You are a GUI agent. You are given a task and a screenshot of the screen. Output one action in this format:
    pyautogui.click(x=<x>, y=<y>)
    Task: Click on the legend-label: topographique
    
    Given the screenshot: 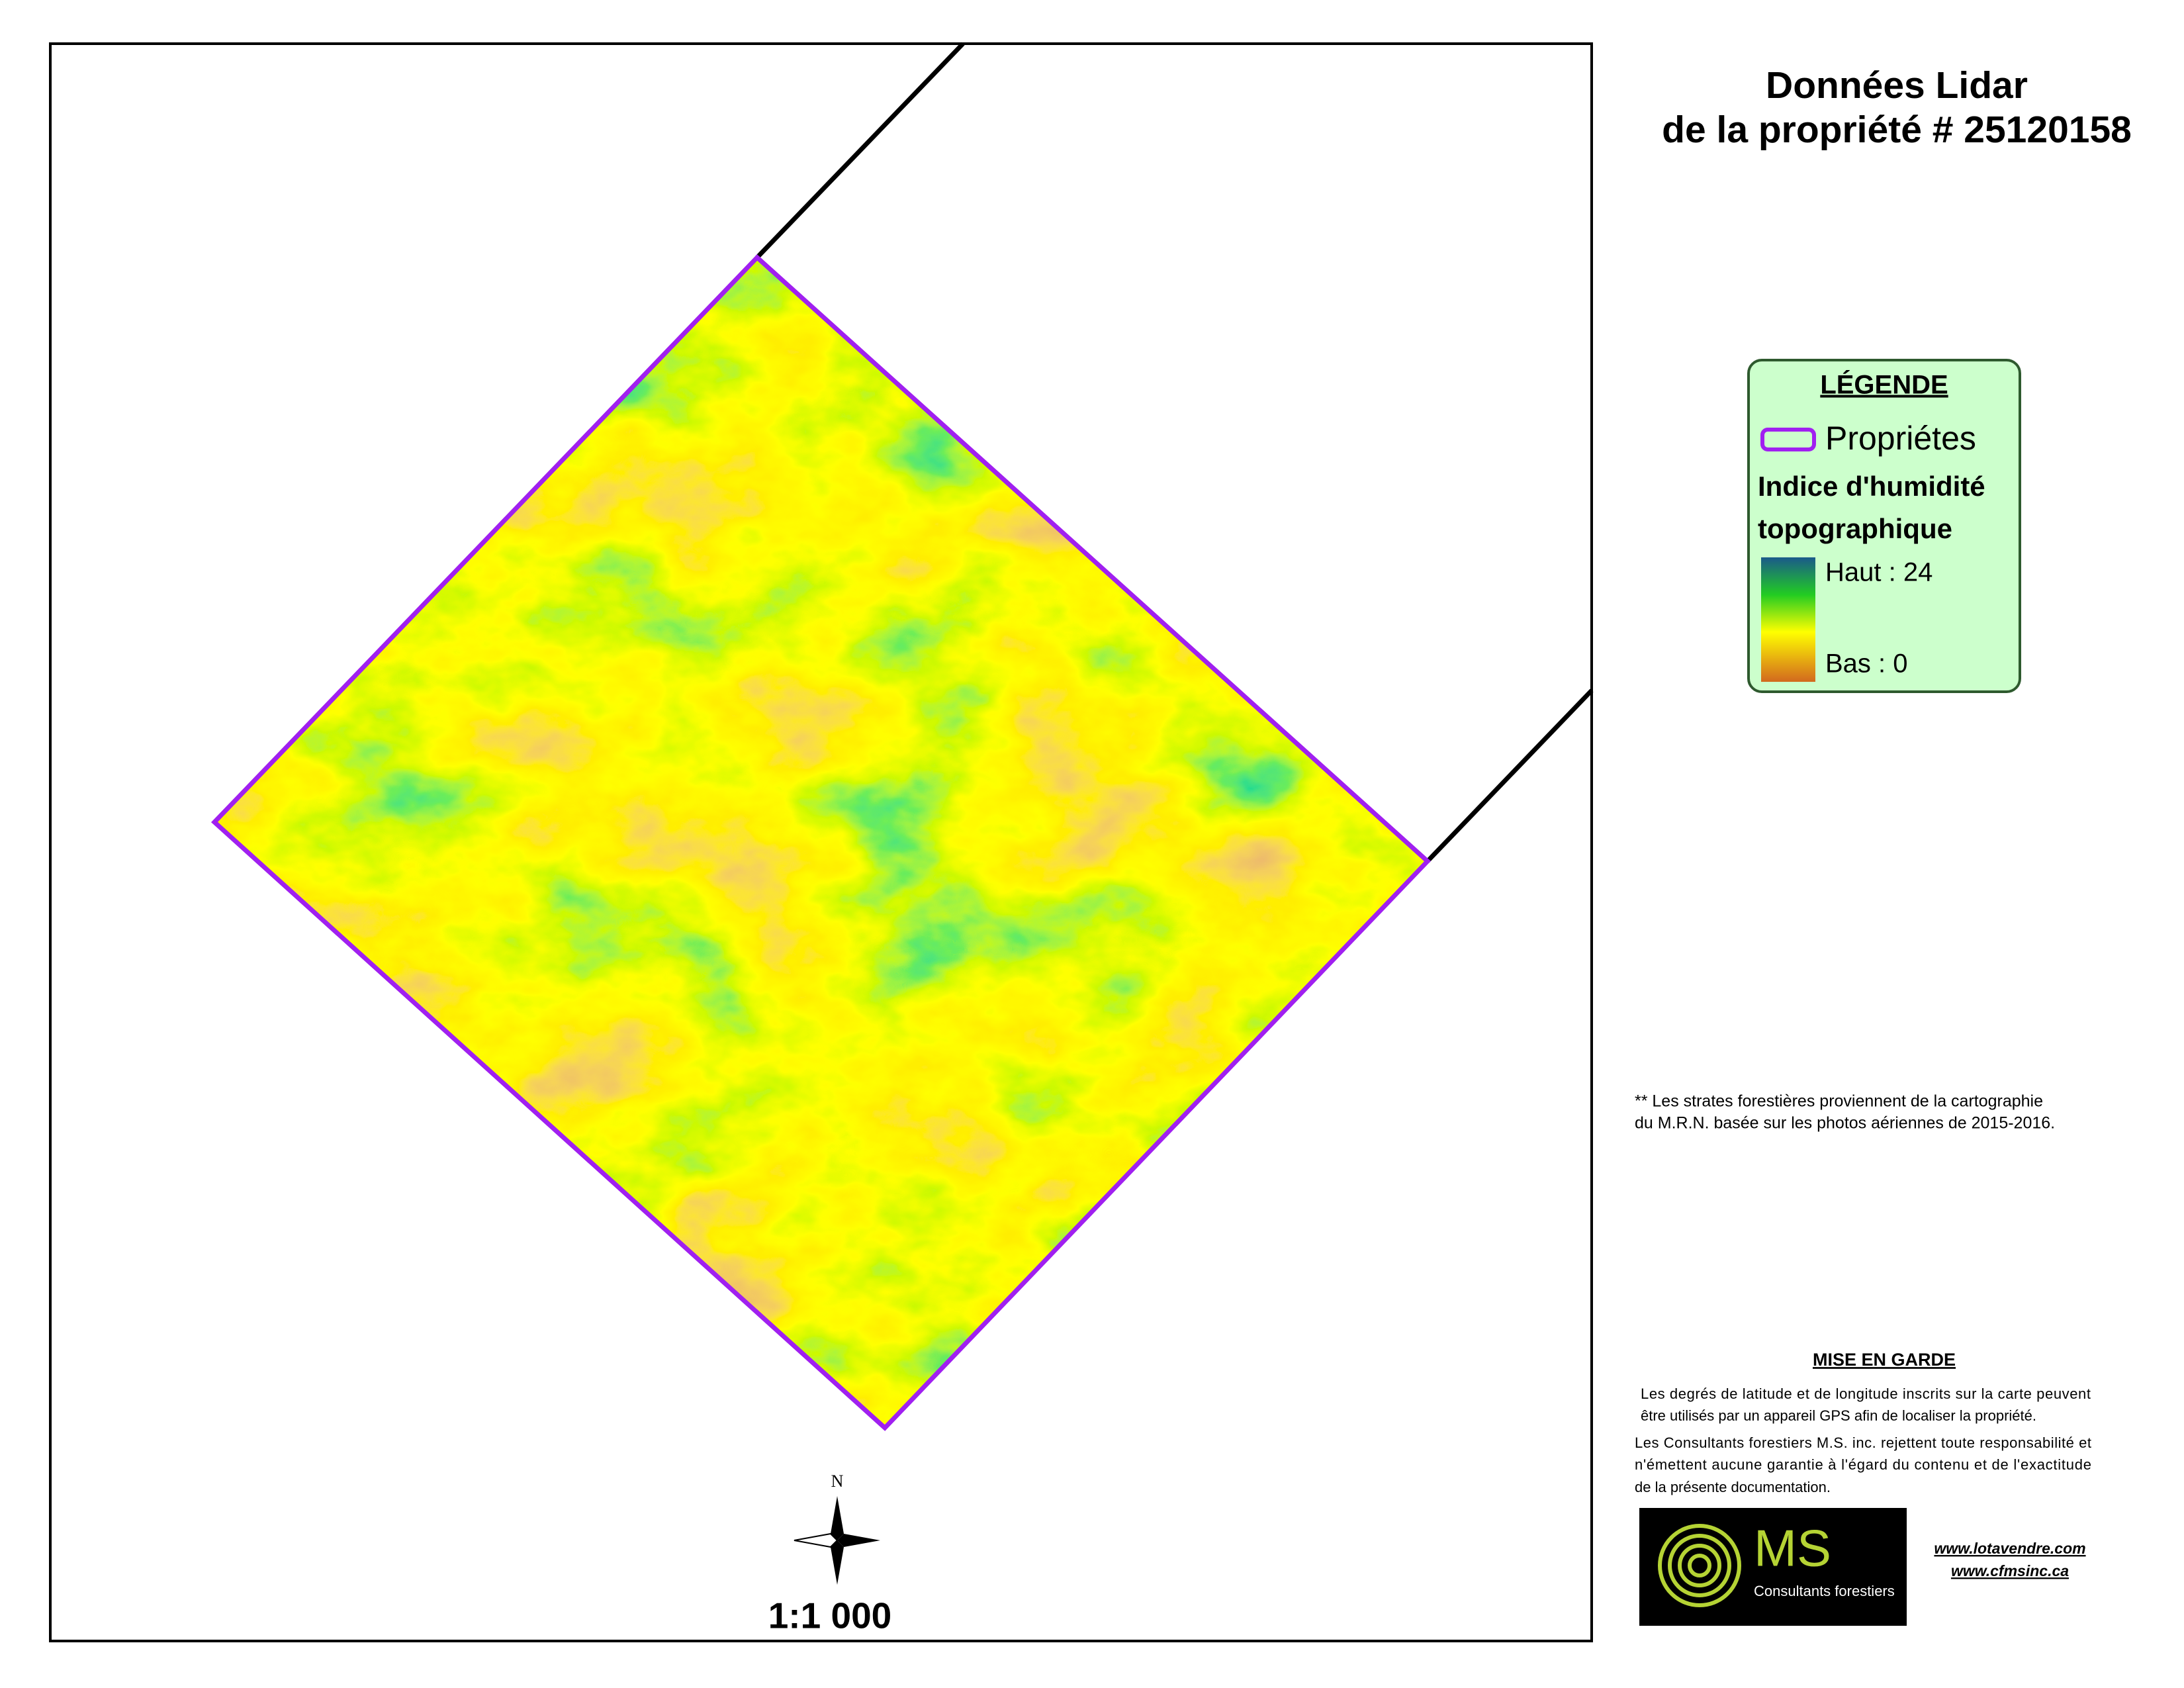 What is the action you would take?
    pyautogui.click(x=1855, y=528)
    